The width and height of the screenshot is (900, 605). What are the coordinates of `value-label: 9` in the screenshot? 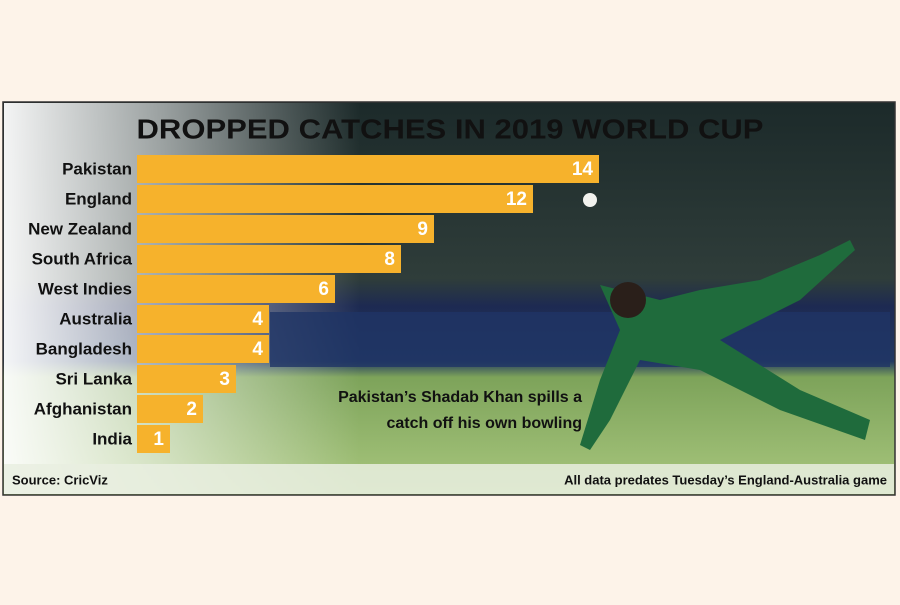 It's located at (422, 229).